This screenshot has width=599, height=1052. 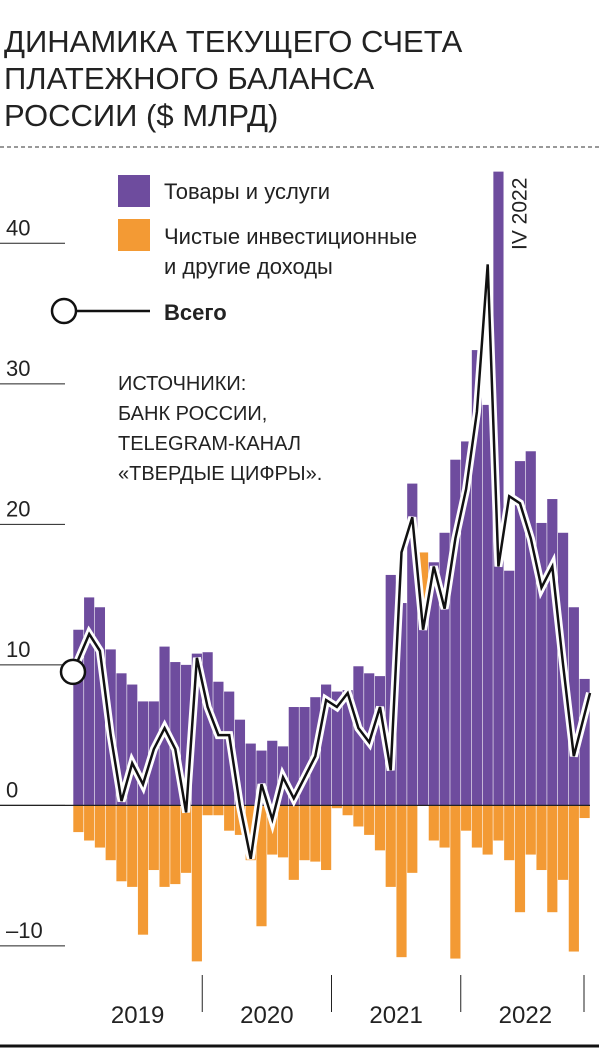 What do you see at coordinates (192, 414) in the screenshot?
I see `sources: БАНК РОССИИ,` at bounding box center [192, 414].